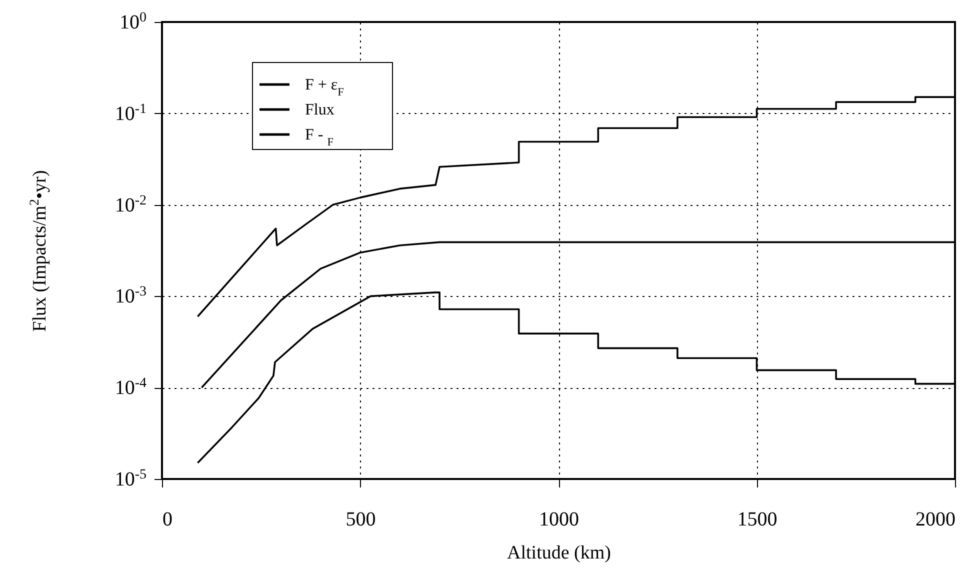  What do you see at coordinates (130, 113) in the screenshot?
I see `y-tick-label: 10$^{-1}$` at bounding box center [130, 113].